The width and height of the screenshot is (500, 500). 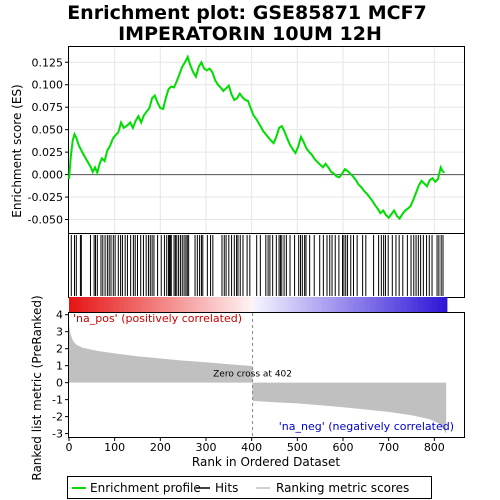 I want to click on rank-y-tick-label: 4, so click(x=59, y=315).